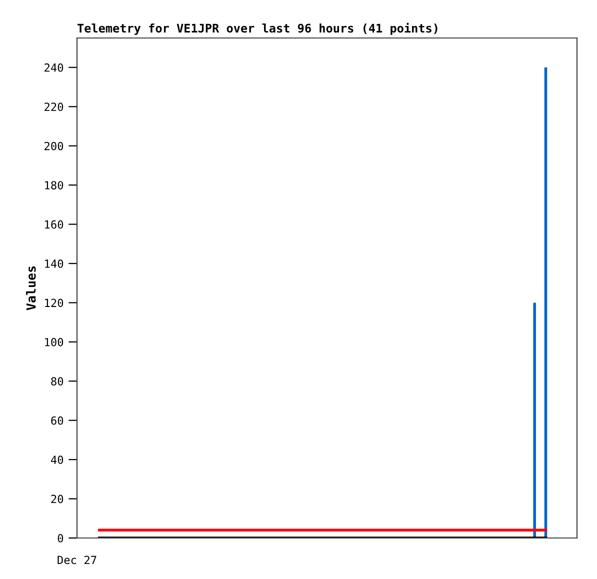 The width and height of the screenshot is (597, 579). Describe the element at coordinates (54, 67) in the screenshot. I see `y-tick-label: 240` at that location.